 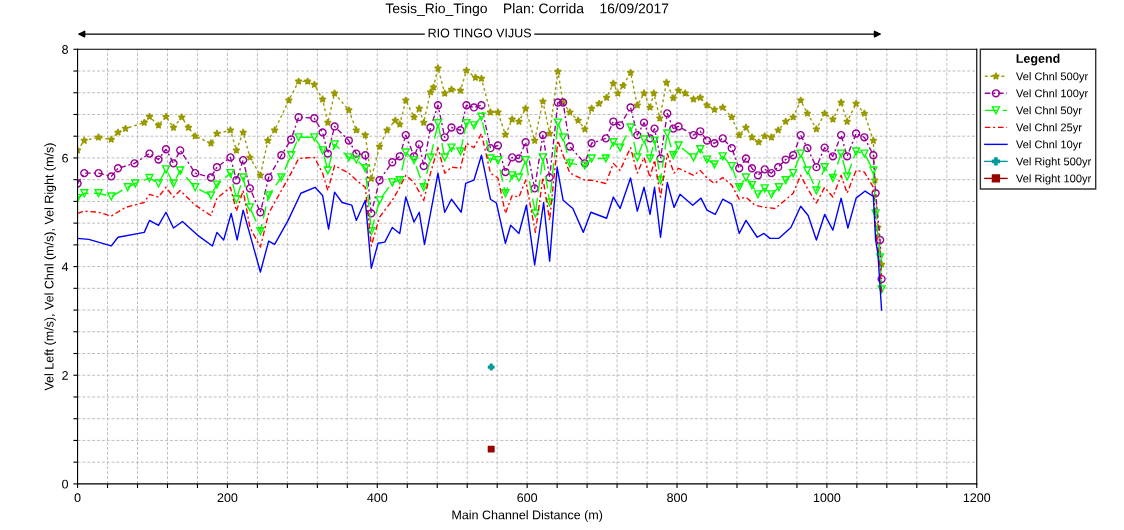 I want to click on legend-label: Vel Chnl 50yr, so click(x=1048, y=111).